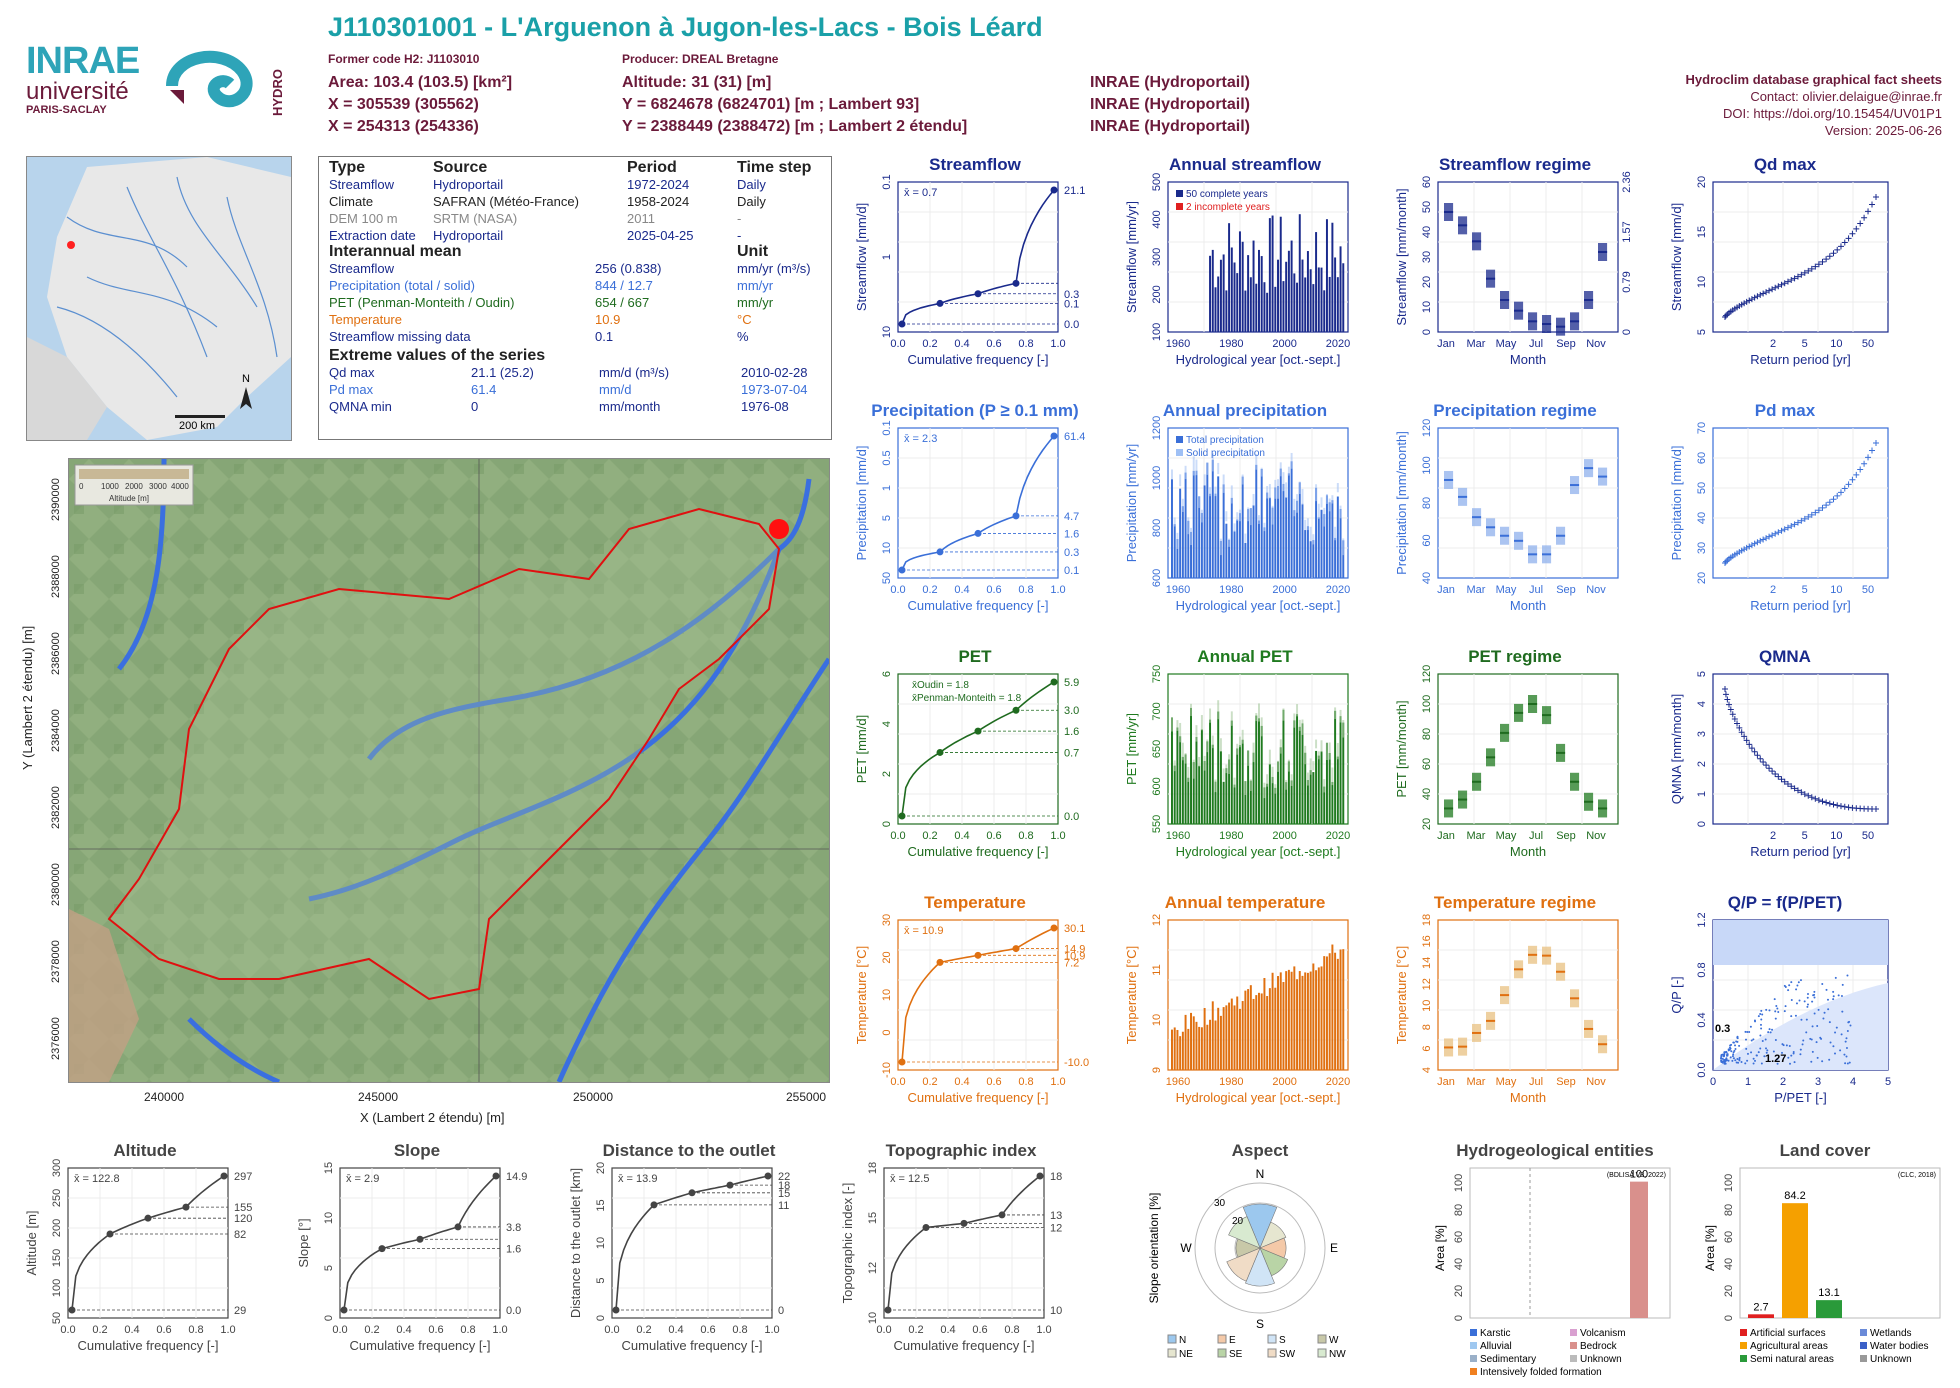 This screenshot has width=1960, height=1388. What do you see at coordinates (993, 1082) in the screenshot?
I see `x-tick-label: 0.6` at bounding box center [993, 1082].